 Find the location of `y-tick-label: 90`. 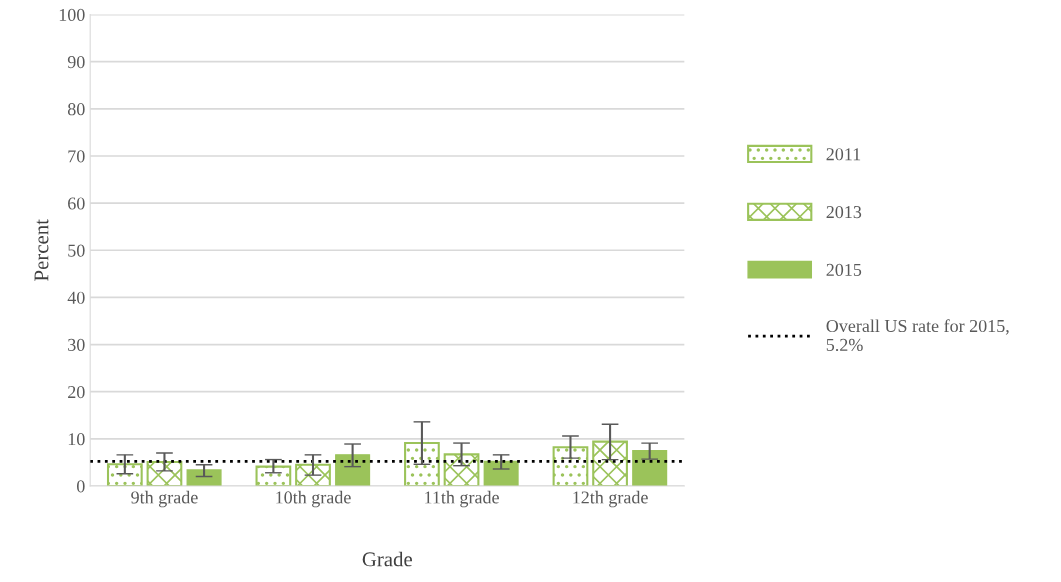

y-tick-label: 90 is located at coordinates (76, 62).